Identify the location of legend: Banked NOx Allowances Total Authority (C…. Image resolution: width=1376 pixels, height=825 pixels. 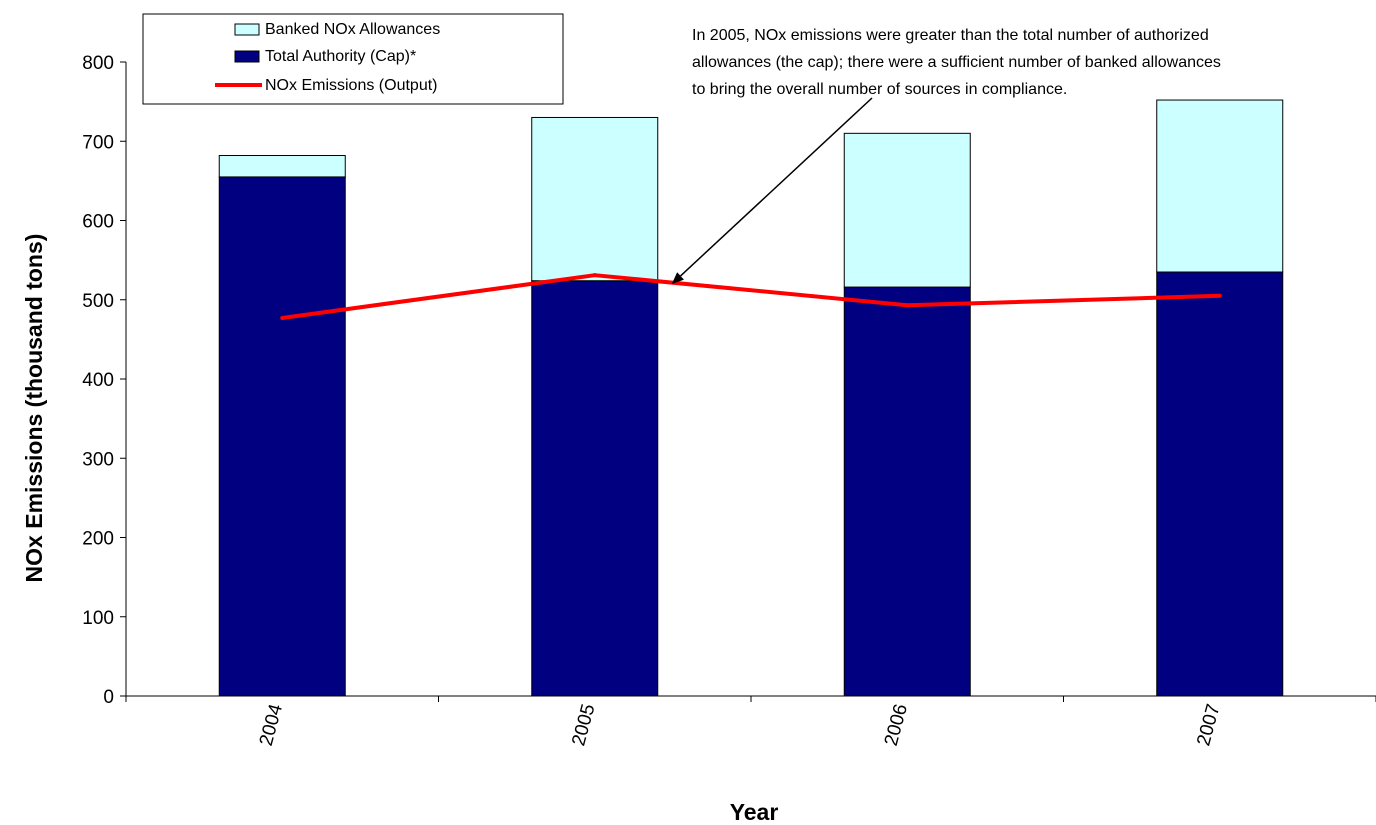
(353, 59).